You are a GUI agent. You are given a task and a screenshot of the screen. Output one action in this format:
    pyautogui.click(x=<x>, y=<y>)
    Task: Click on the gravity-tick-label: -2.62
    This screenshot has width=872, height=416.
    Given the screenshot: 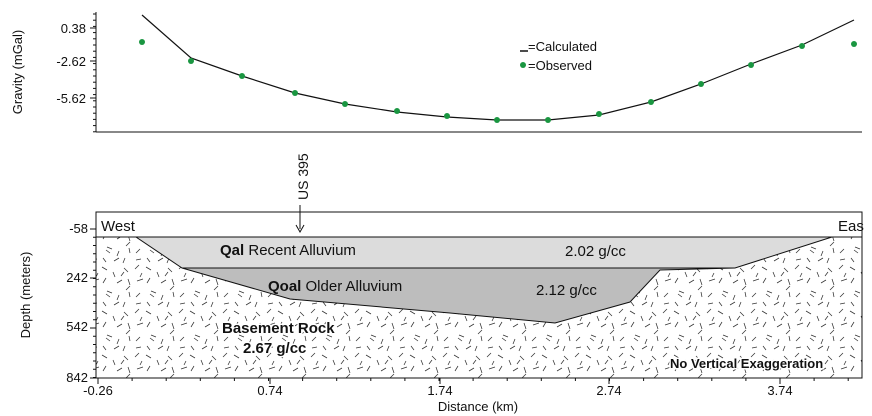 What is the action you would take?
    pyautogui.click(x=71, y=61)
    